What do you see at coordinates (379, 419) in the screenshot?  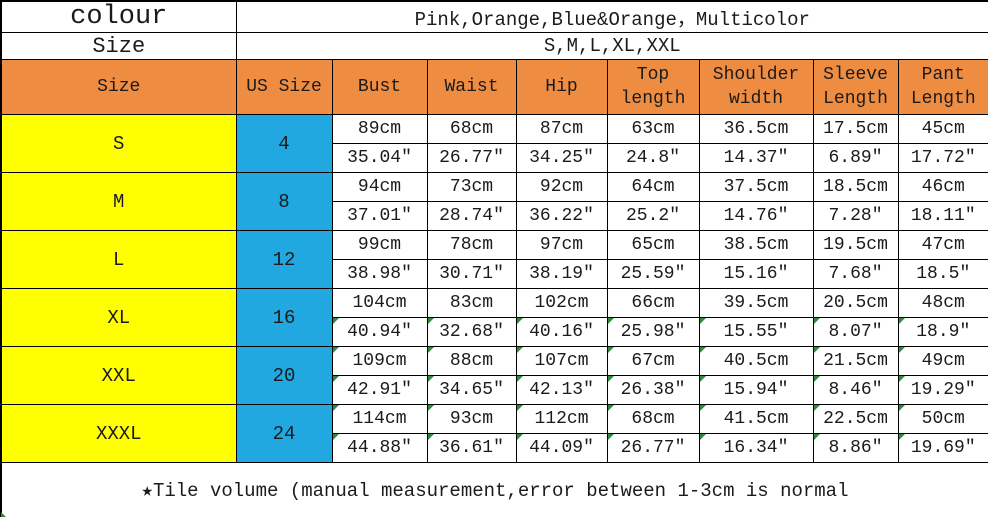 I see `cm-value-cell: 114cm` at bounding box center [379, 419].